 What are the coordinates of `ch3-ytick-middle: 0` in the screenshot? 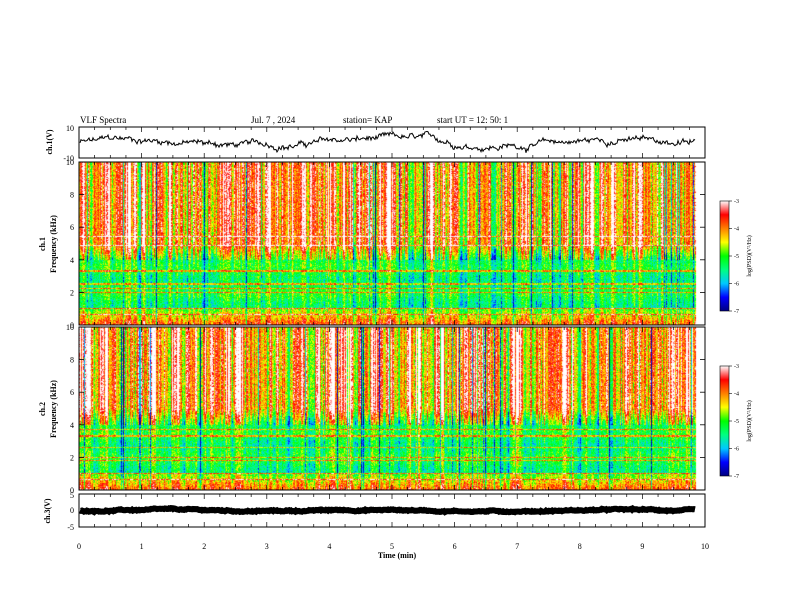 It's located at (72, 510).